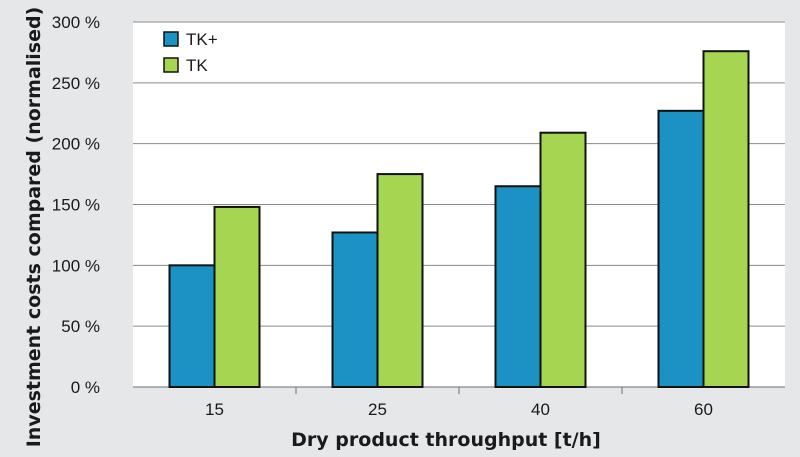 This screenshot has width=800, height=457. Describe the element at coordinates (76, 144) in the screenshot. I see `y-tick-label: 200 %` at that location.